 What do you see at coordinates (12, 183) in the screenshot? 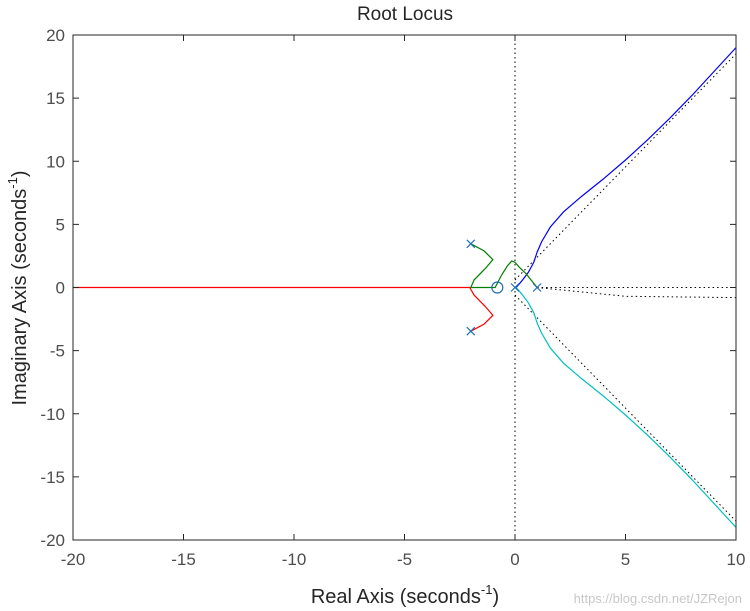
I see `y-axis-label-exponent: -1` at bounding box center [12, 183].